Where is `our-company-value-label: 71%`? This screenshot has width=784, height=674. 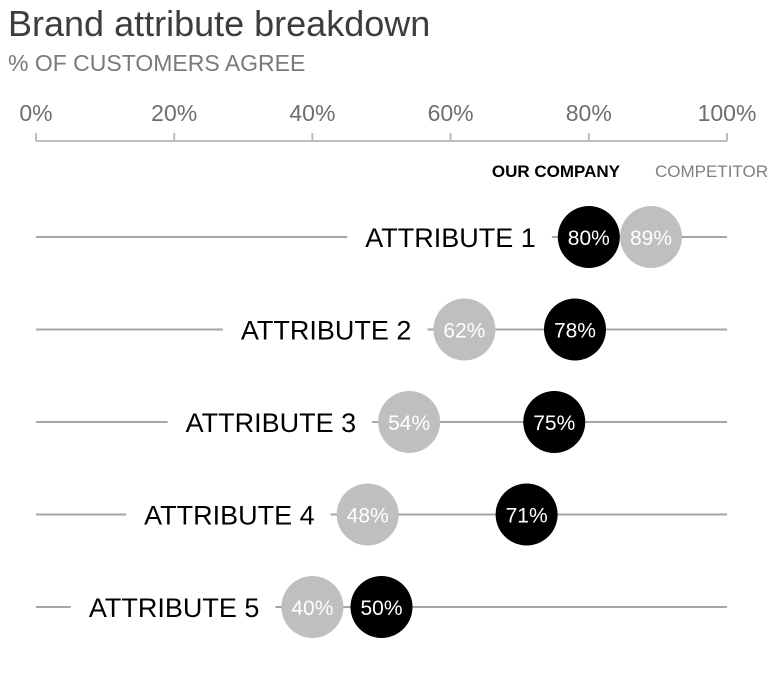 our-company-value-label: 71% is located at coordinates (527, 516).